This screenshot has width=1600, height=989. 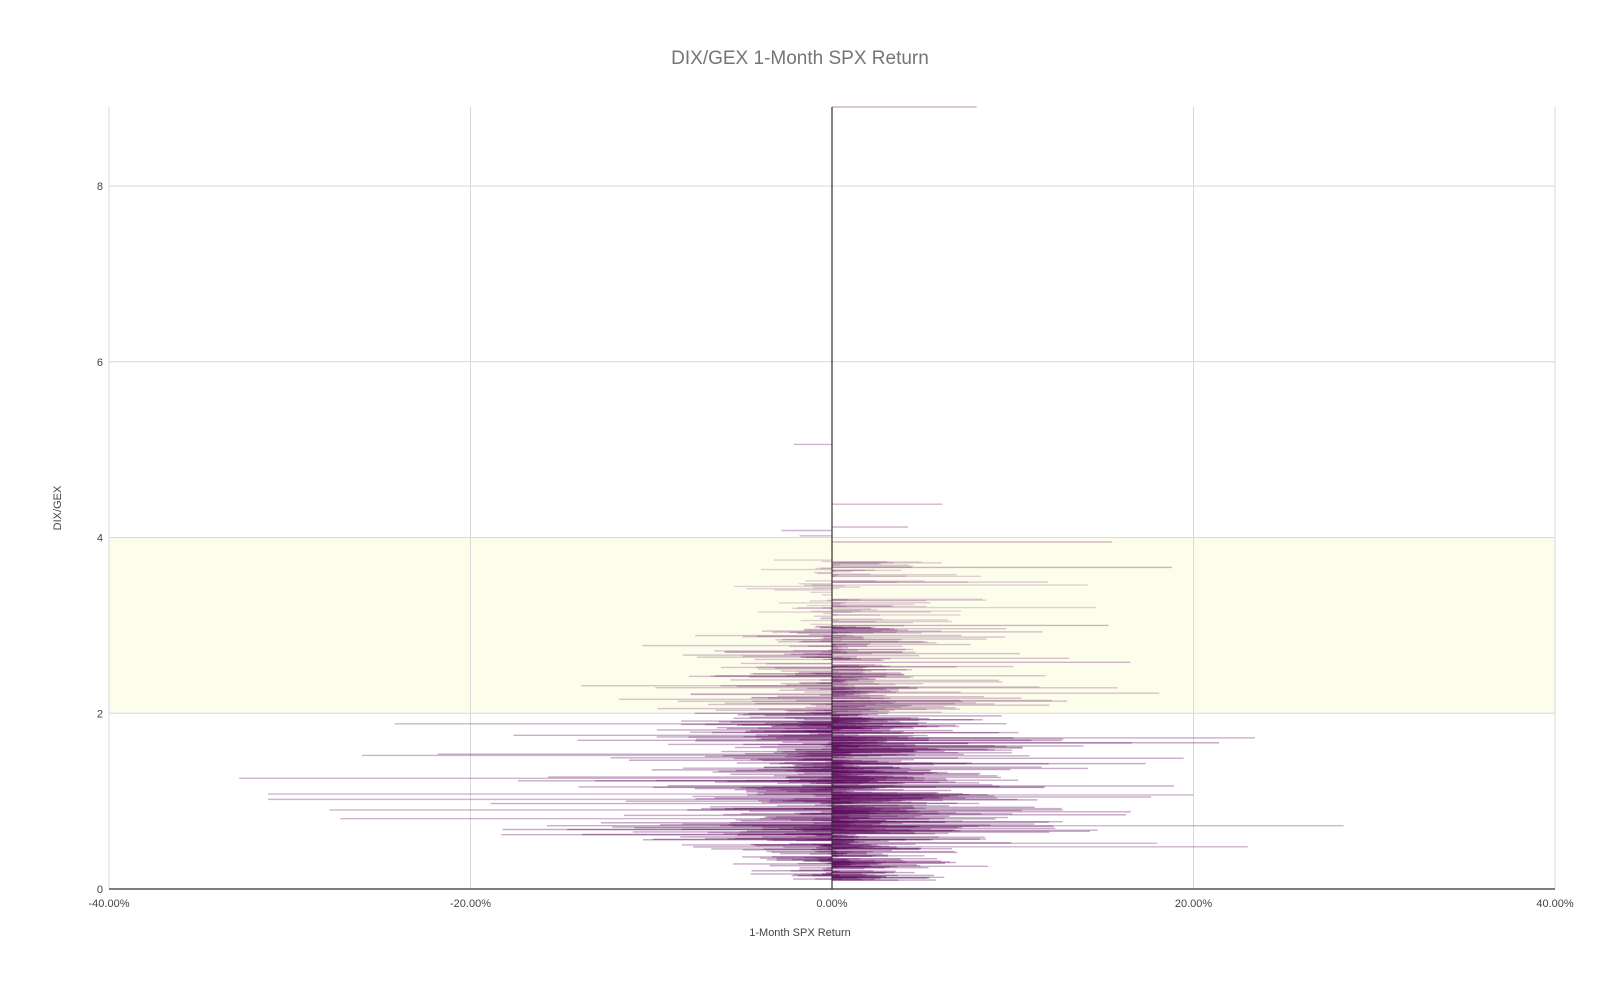 I want to click on y-tick-label: 2, so click(x=100, y=714).